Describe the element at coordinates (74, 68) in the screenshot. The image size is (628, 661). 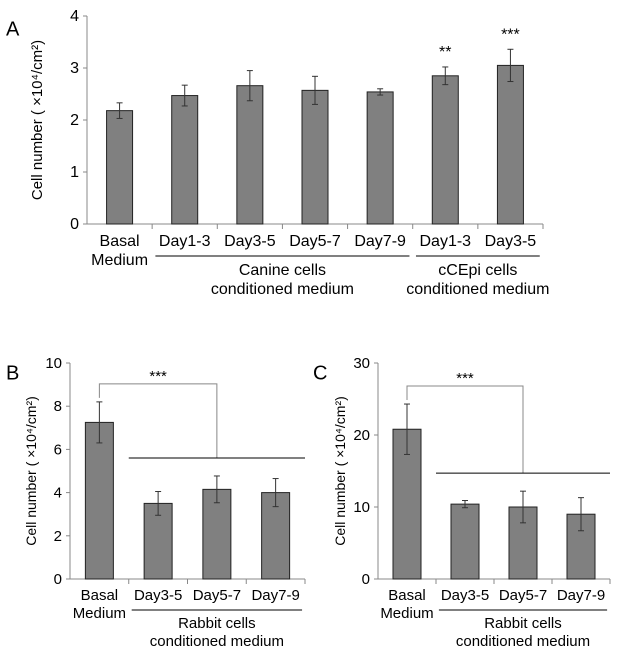
I see `y-tick-label: 3` at that location.